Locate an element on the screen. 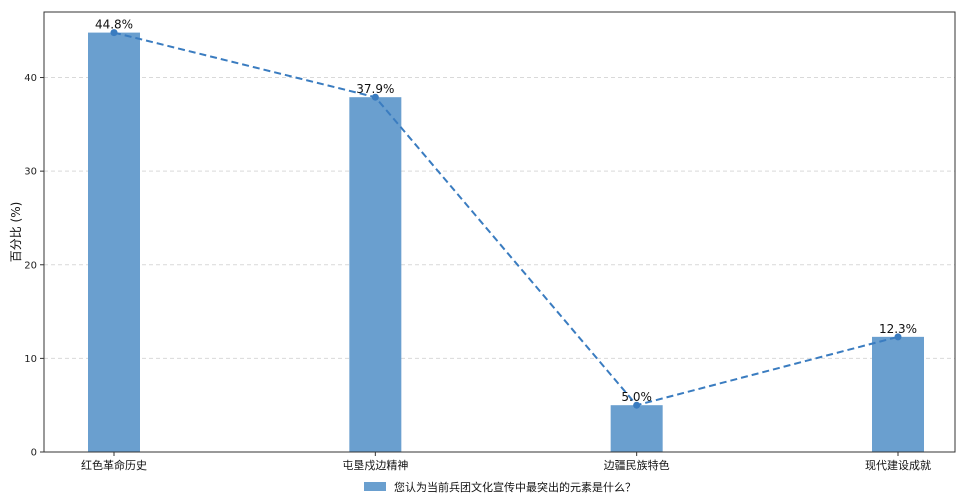  x-tick-label: 屯垦戍边精神 is located at coordinates (375, 465).